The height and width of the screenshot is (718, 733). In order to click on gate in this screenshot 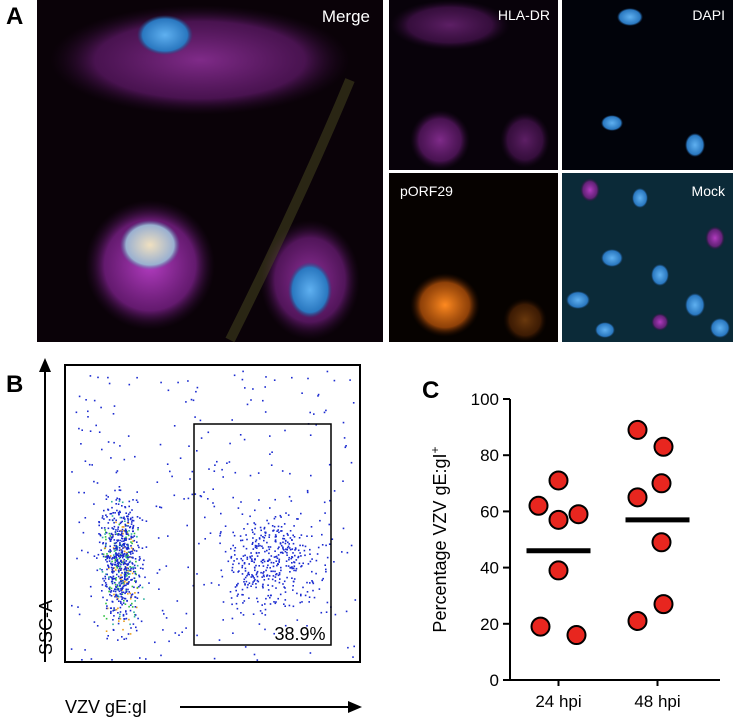, I will do `click(262, 534)`.